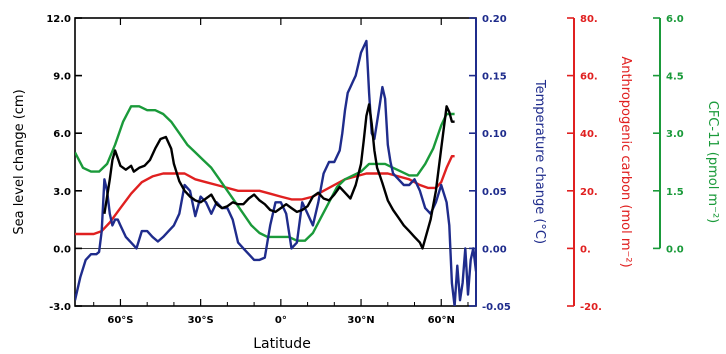 The image size is (726, 354). Describe the element at coordinates (712, 162) in the screenshot. I see `cfc-axis-title: CFC-11 (pmol m⁻²)` at that location.